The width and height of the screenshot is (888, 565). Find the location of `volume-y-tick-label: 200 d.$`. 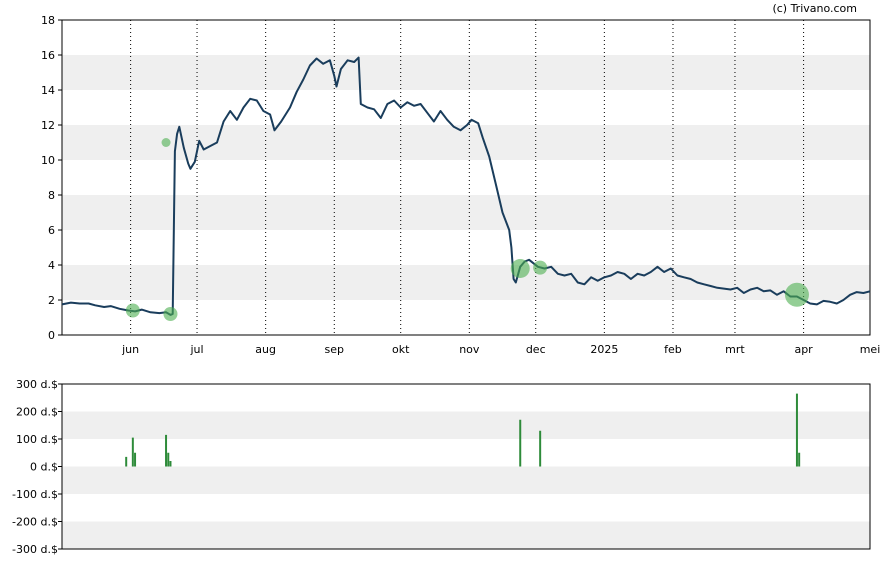

volume-y-tick-label: 200 d.$ is located at coordinates (37, 412).